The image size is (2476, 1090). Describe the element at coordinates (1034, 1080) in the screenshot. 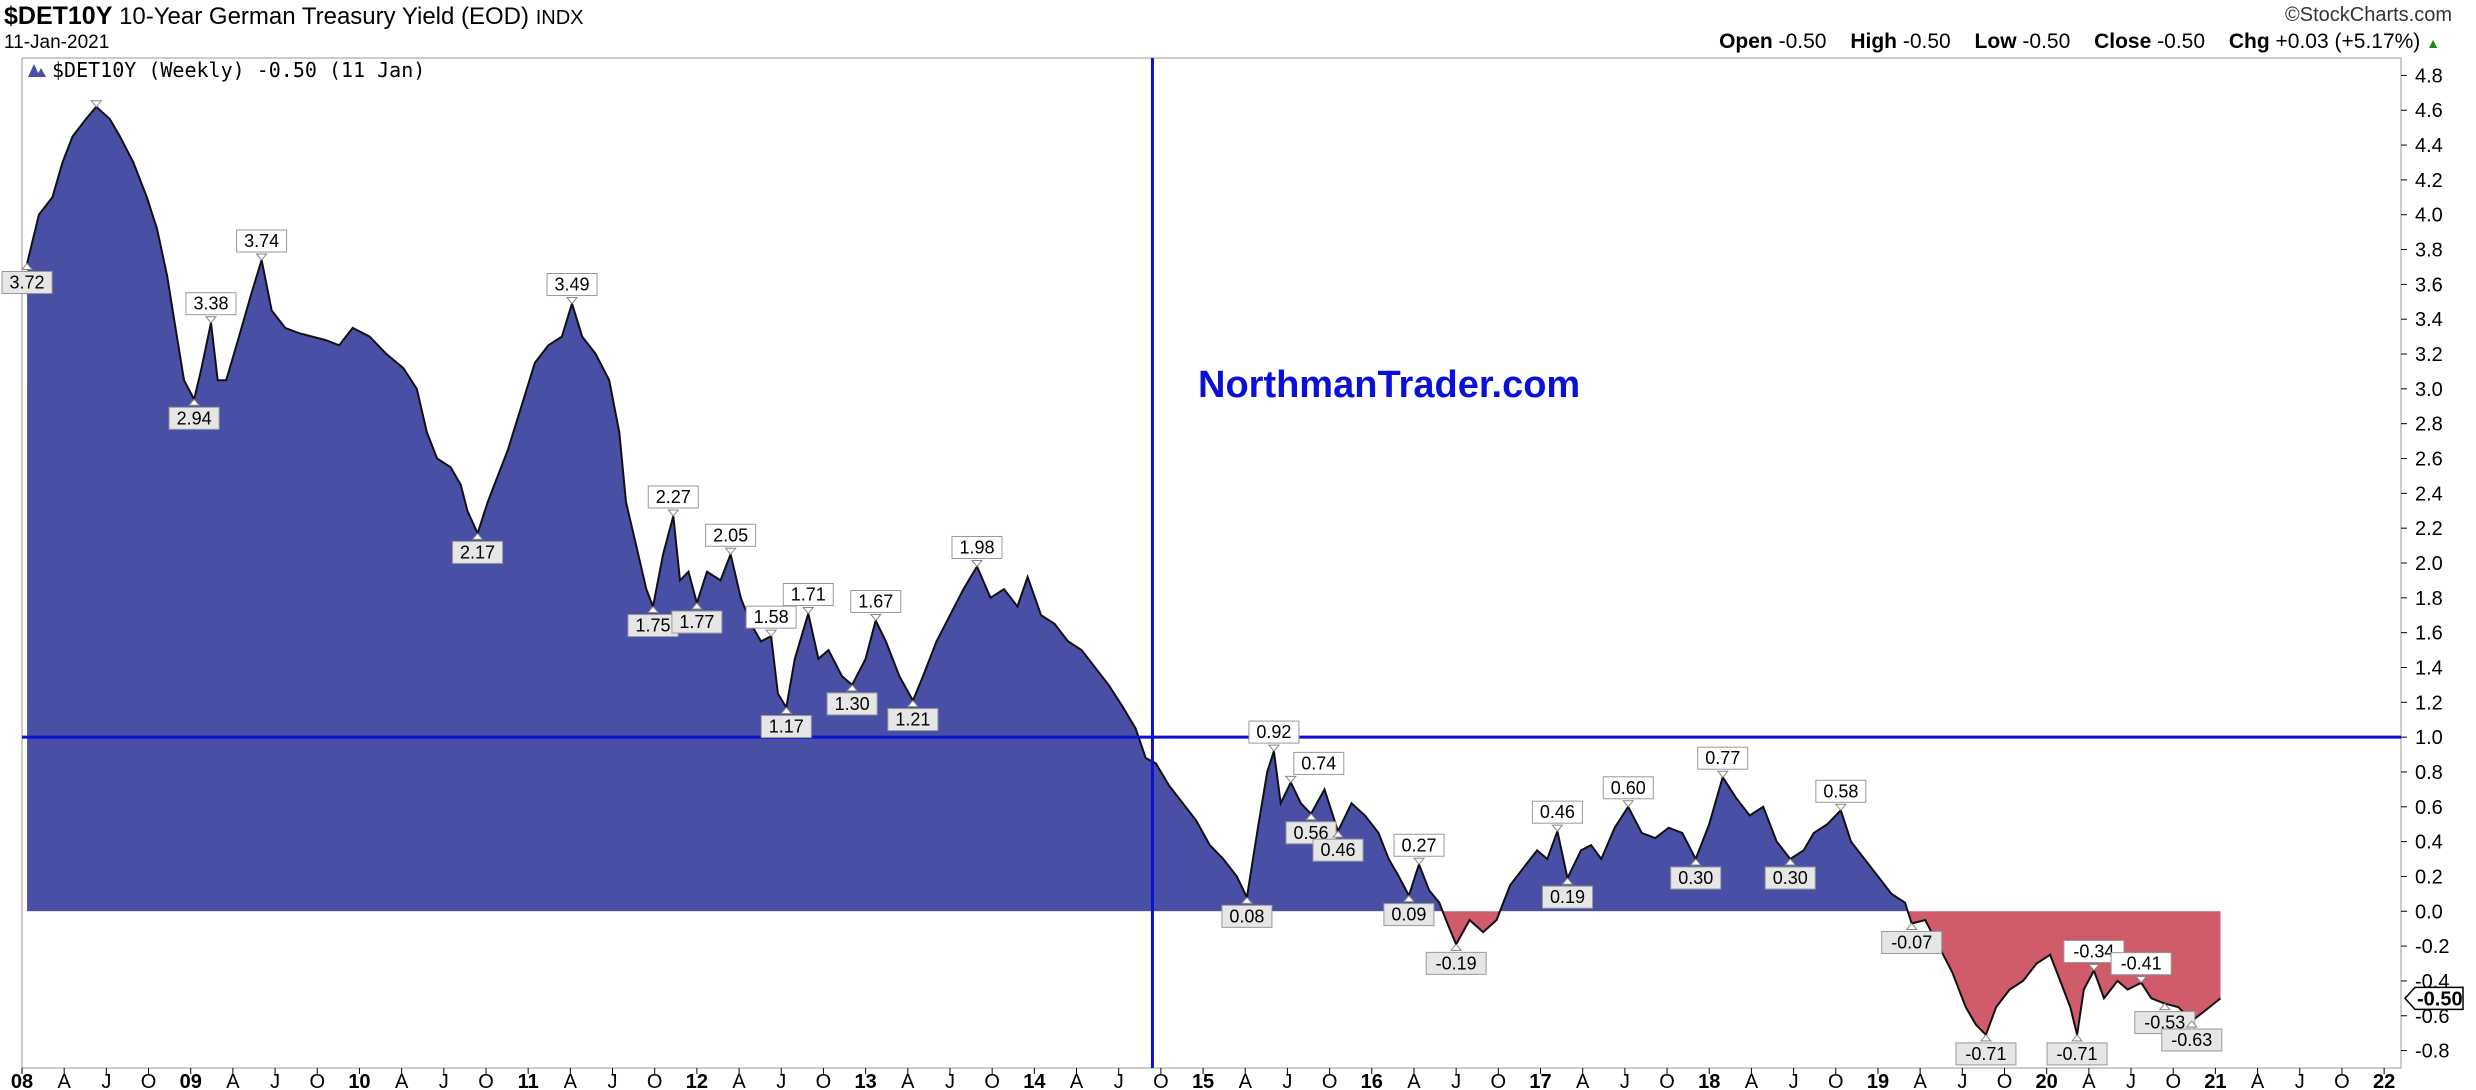

I see `x-tick-label: 14` at that location.